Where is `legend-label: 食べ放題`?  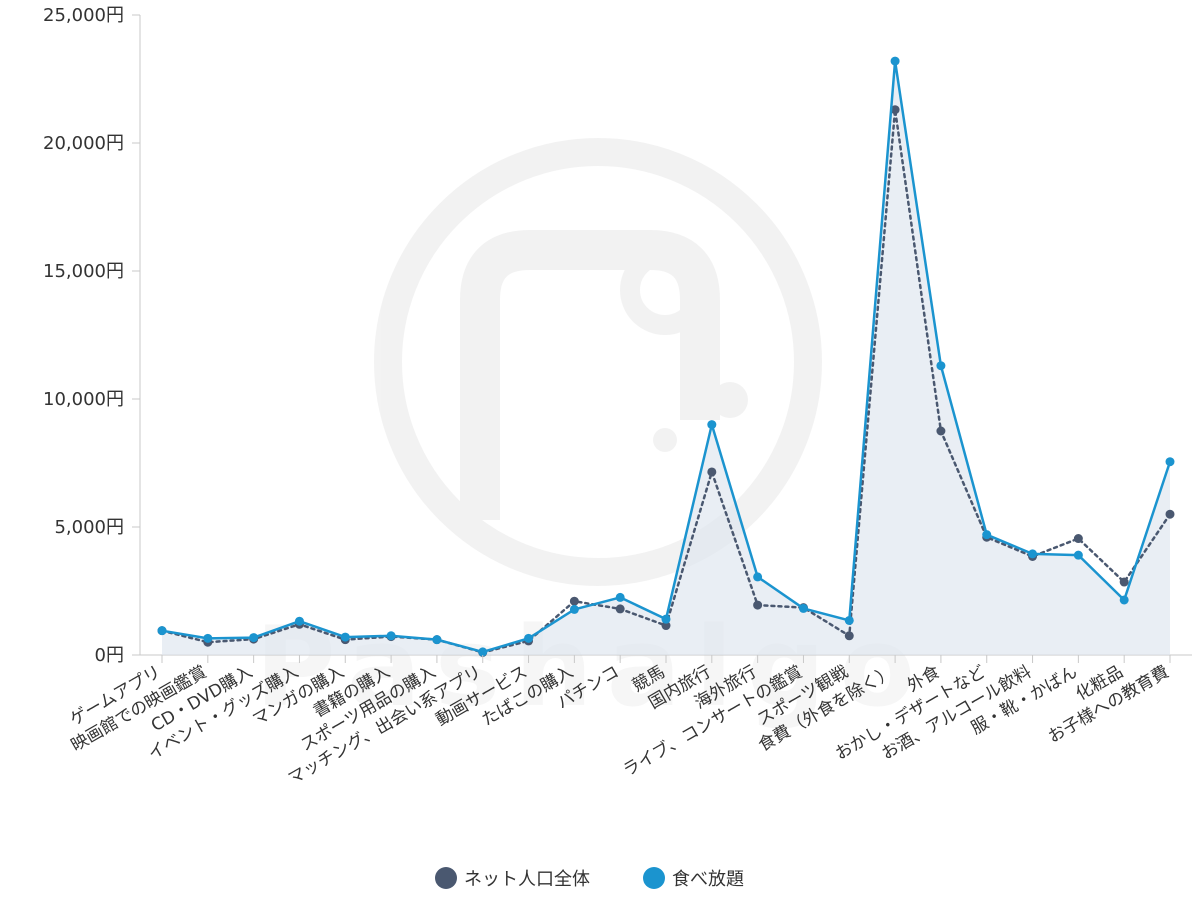
legend-label: 食べ放題 is located at coordinates (708, 879).